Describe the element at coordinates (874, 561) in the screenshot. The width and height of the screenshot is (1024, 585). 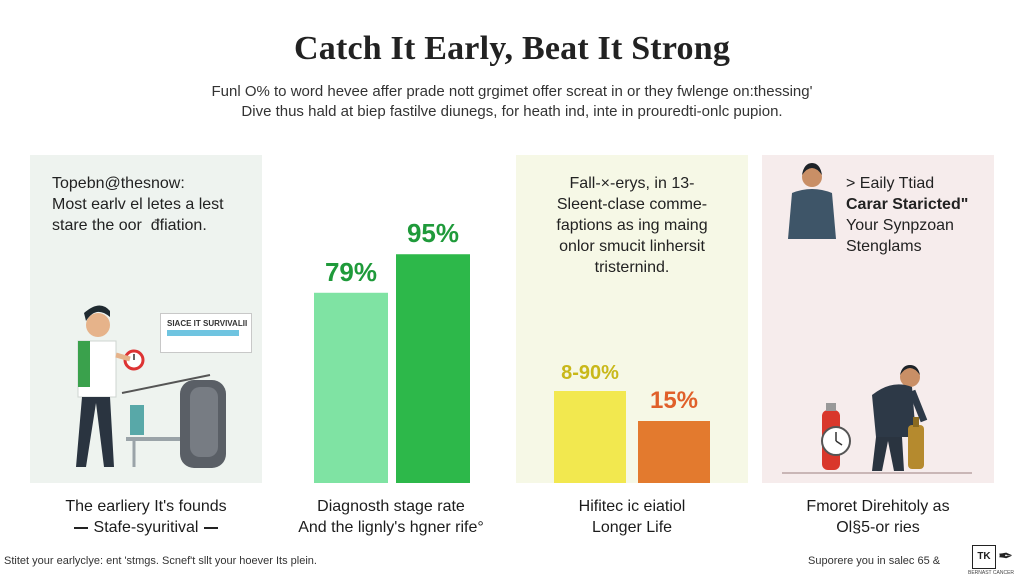
I see `footer-right-text: Suporere you in salec 65 &` at that location.